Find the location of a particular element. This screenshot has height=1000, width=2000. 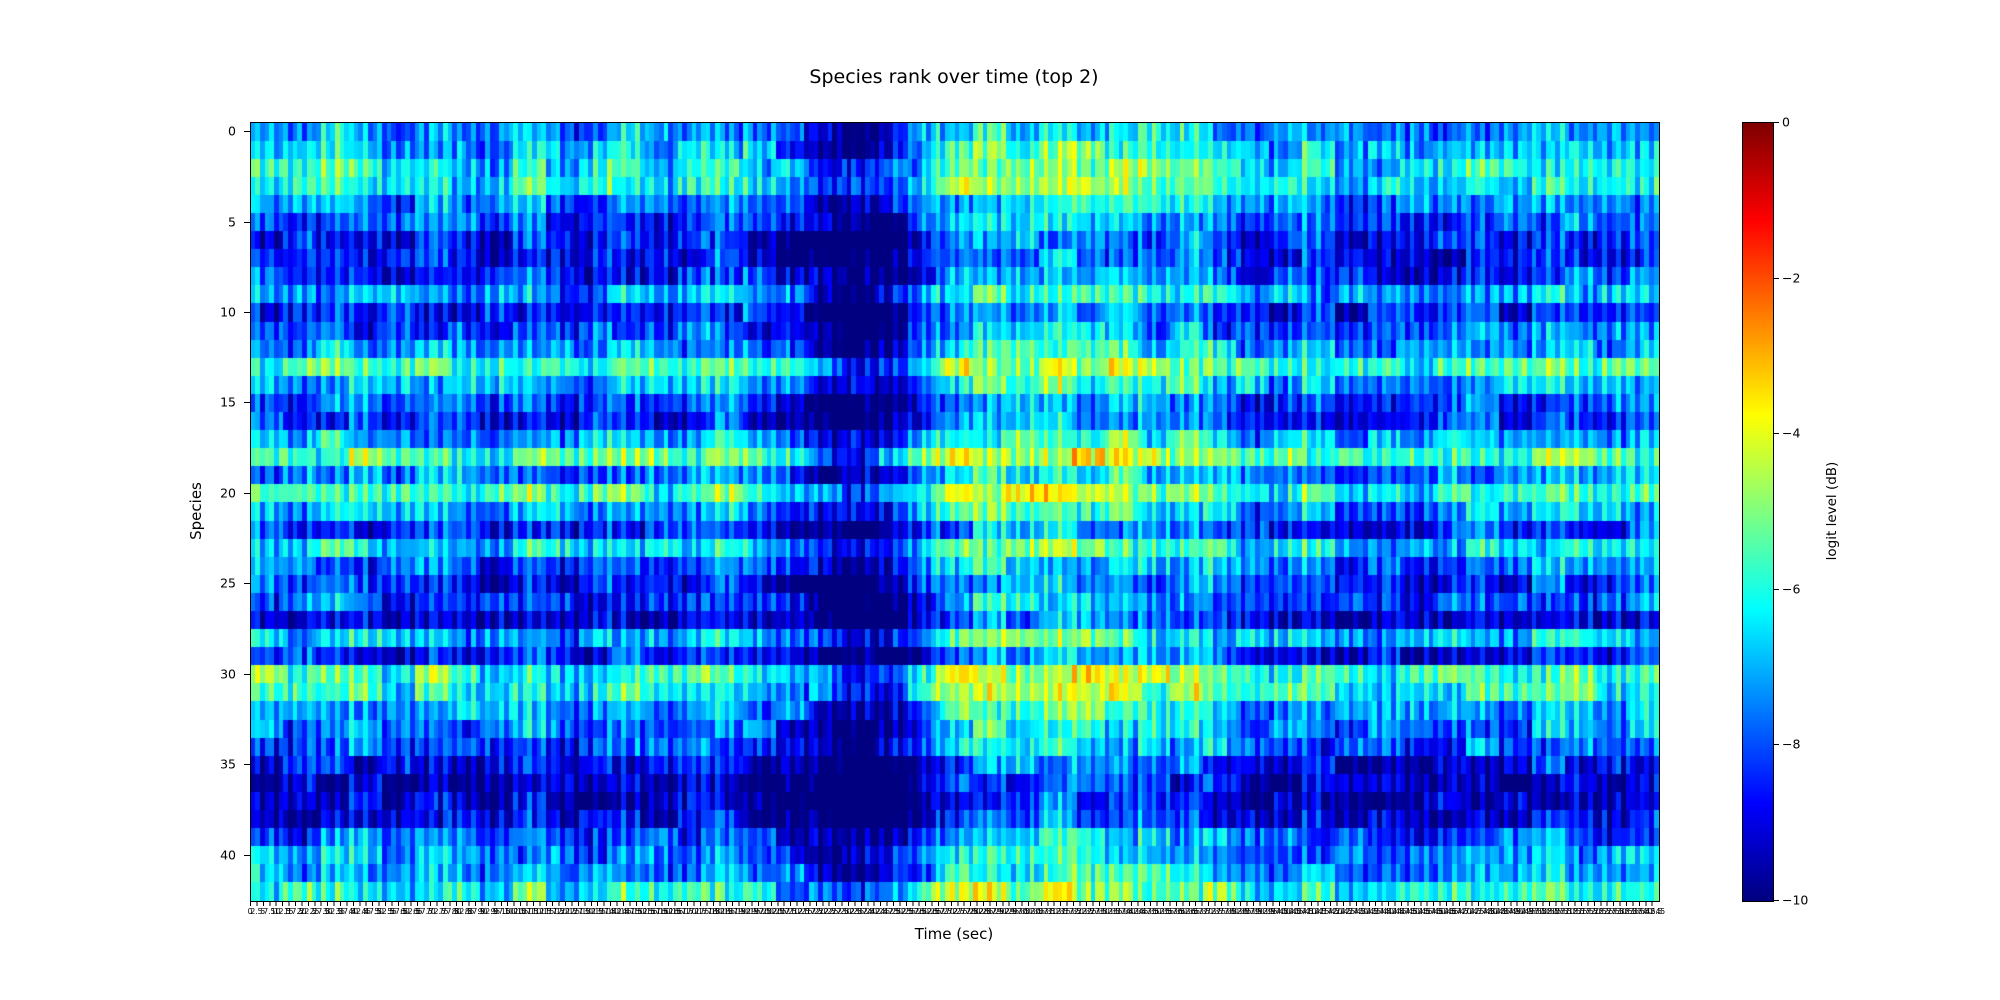

x-tick-label: 542.5 is located at coordinates (1651, 911).